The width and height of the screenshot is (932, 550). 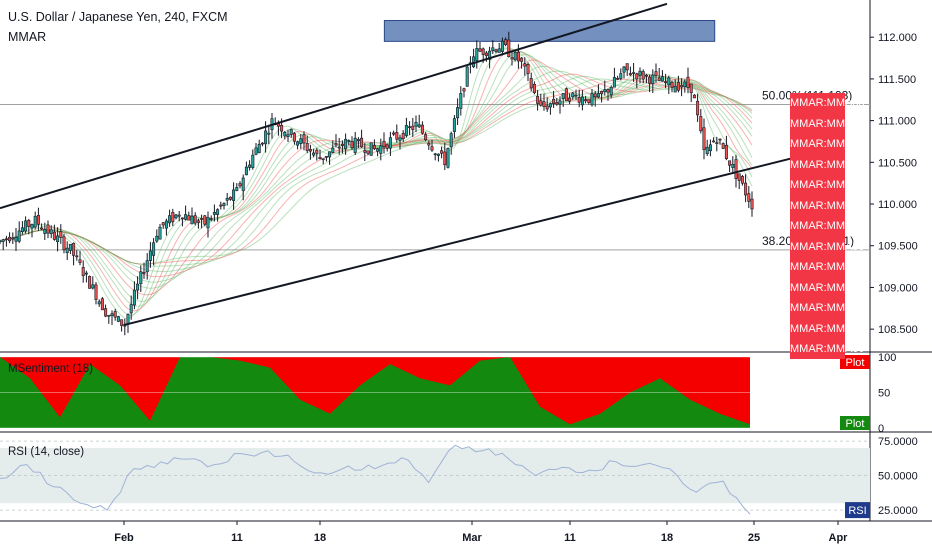 What do you see at coordinates (827, 328) in the screenshot?
I see `mmar-label: MMAR:MMA35` at bounding box center [827, 328].